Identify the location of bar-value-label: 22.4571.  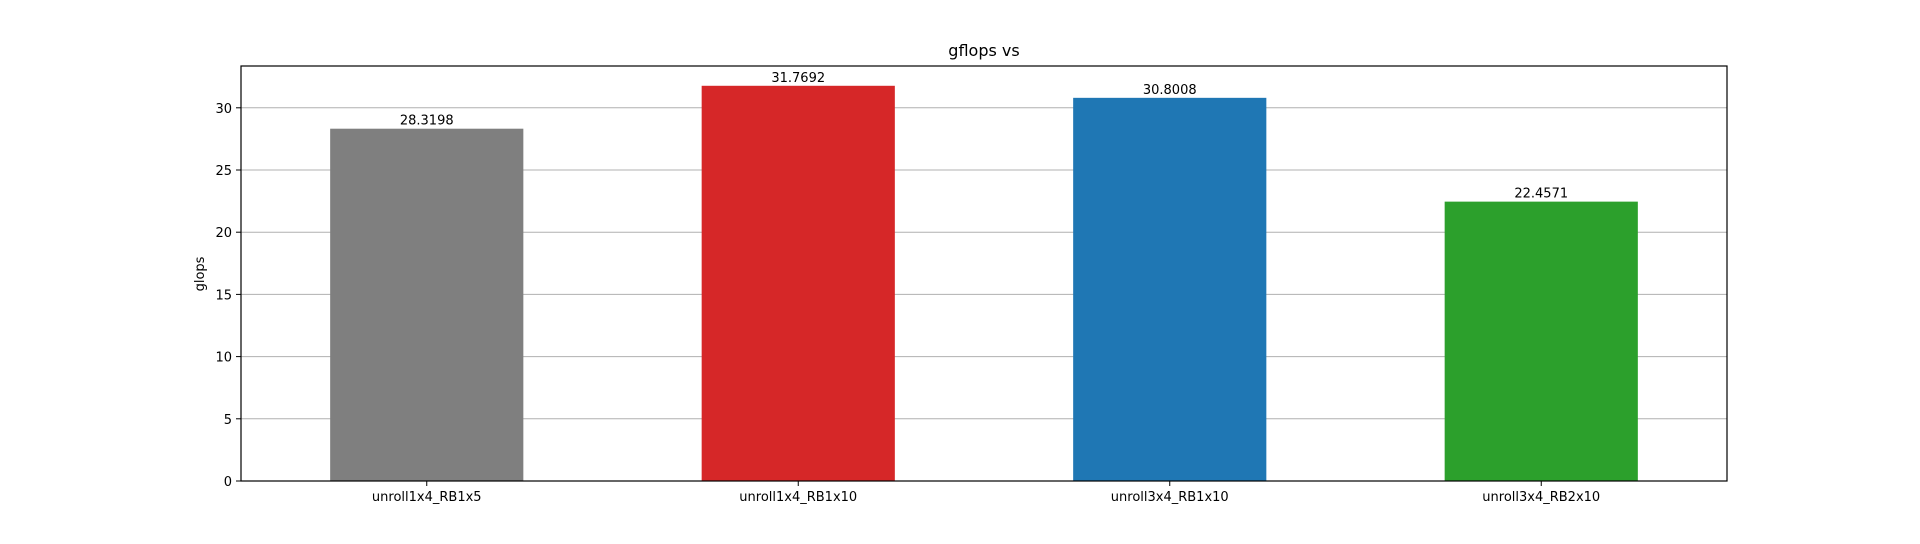
(1541, 194).